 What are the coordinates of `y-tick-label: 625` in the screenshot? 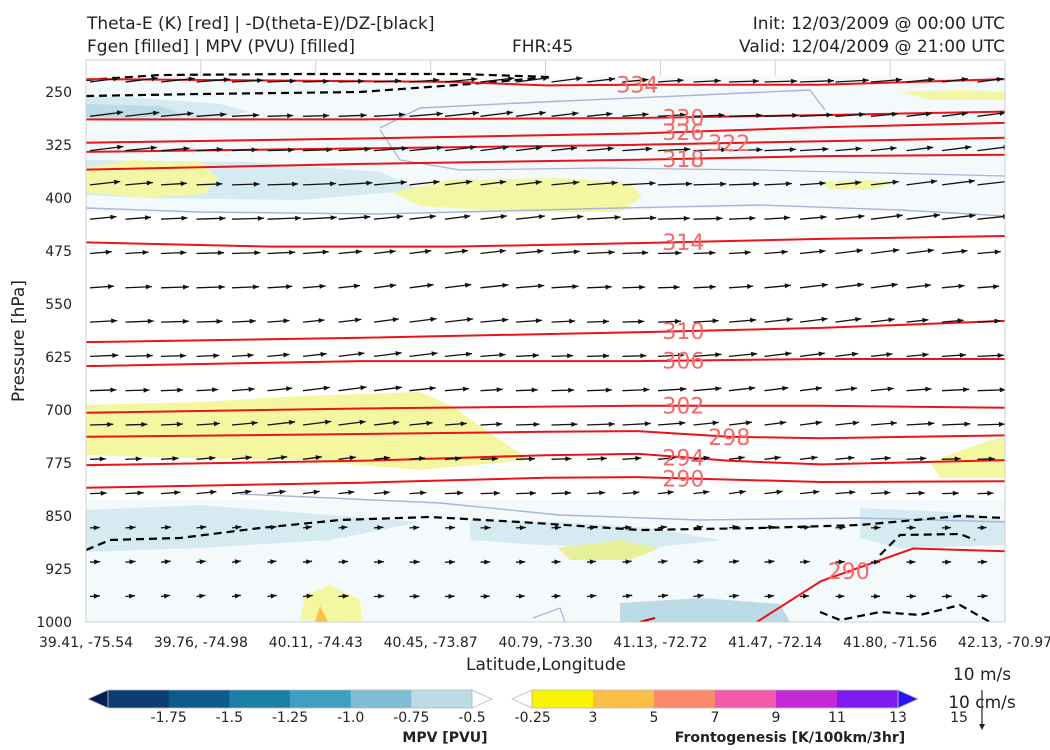 It's located at (58, 358).